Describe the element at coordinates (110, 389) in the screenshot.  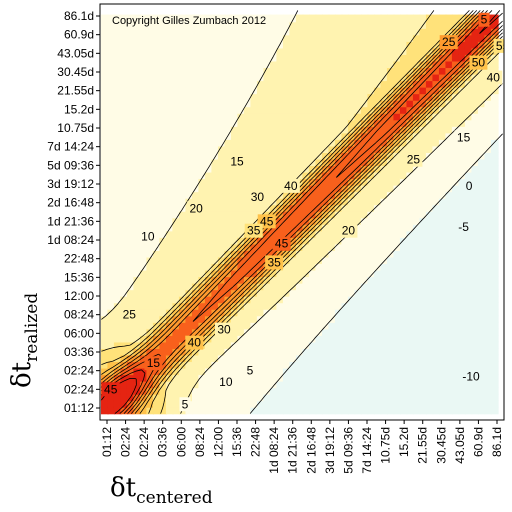
I see `contour-label-bg` at that location.